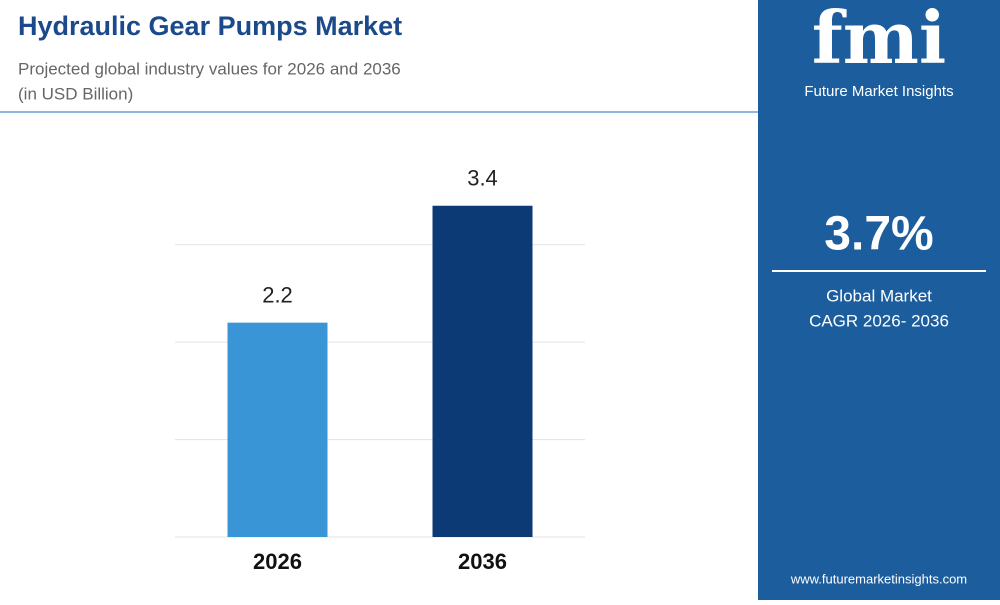 This screenshot has width=1000, height=605. Describe the element at coordinates (482, 178) in the screenshot. I see `value-label: 3.4` at that location.